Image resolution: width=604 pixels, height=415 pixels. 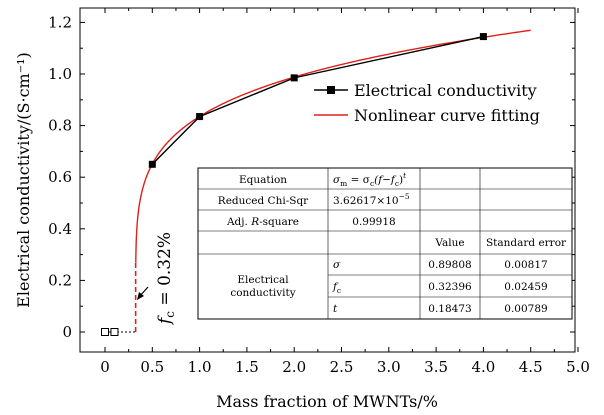 I want to click on table-chisq-value: 3.62617×10⁻⁵, so click(x=371, y=199).